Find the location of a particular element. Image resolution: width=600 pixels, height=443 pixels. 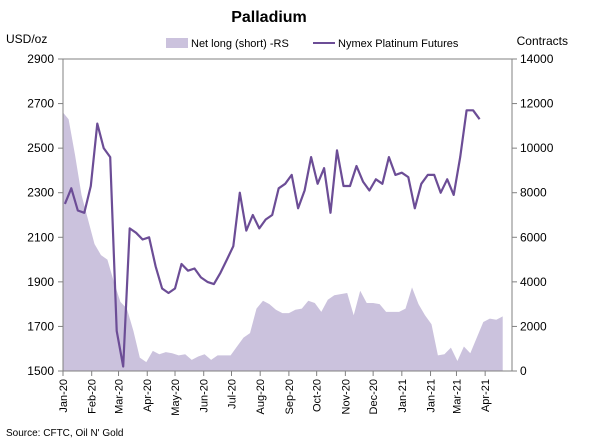

right-tick-label: 14000 is located at coordinates (537, 59).